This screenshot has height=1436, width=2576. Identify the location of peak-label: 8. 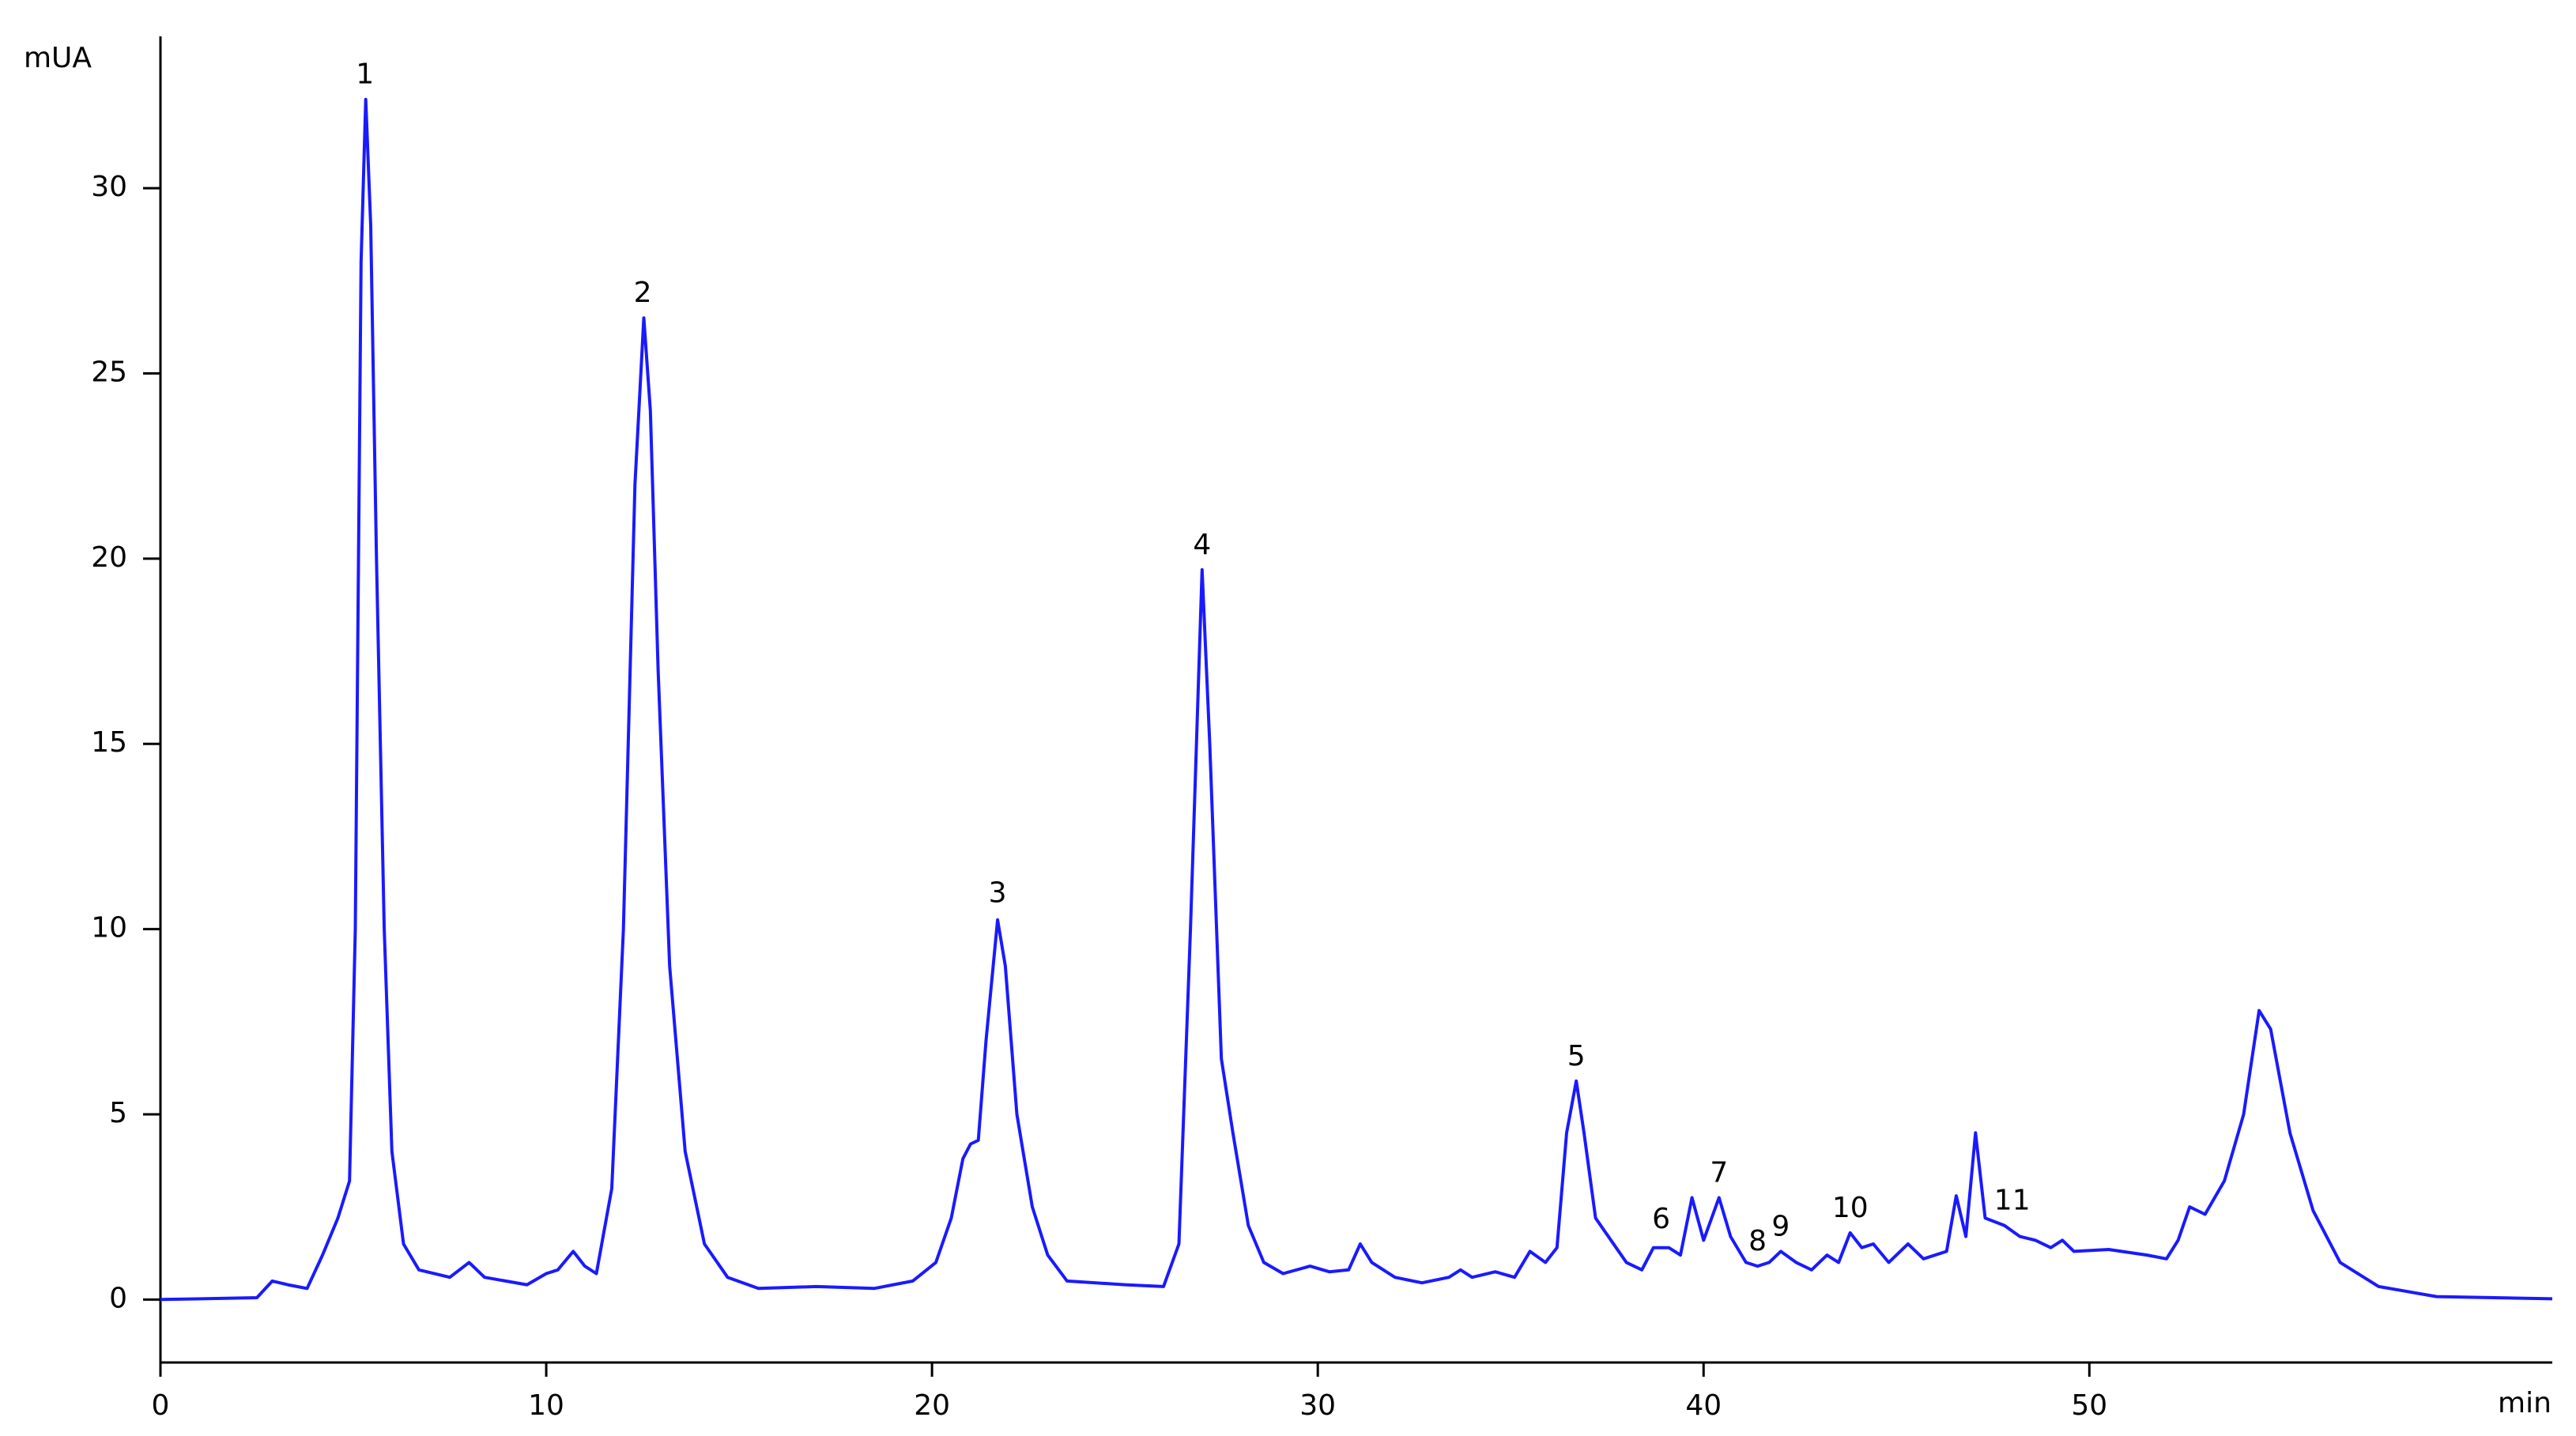
(1757, 1241).